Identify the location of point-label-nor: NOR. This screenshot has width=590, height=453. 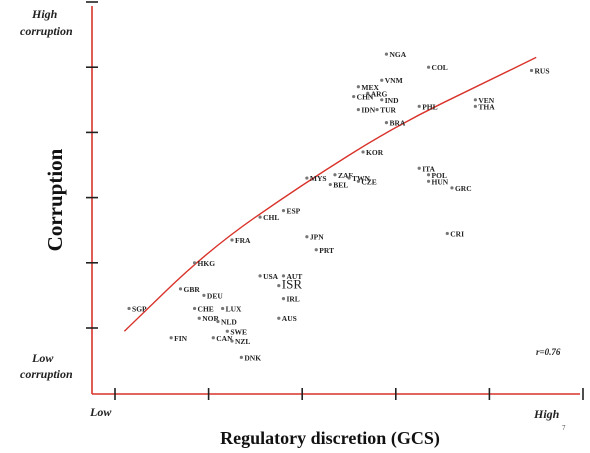
(210, 318).